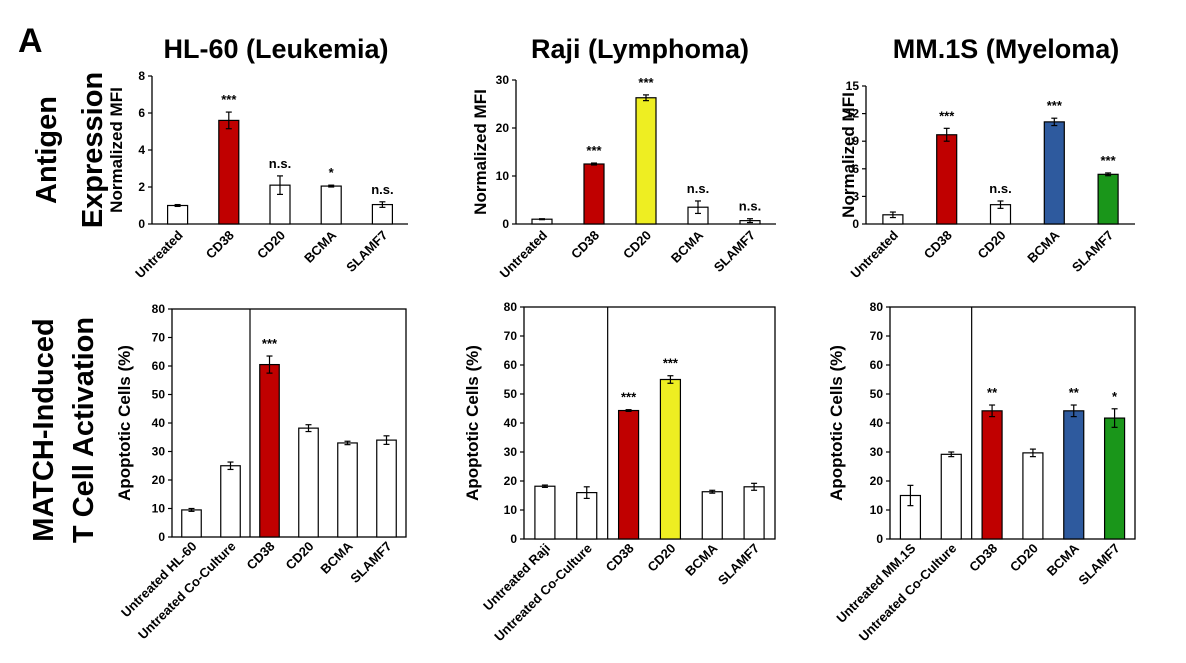 The image size is (1186, 663). Describe the element at coordinates (70, 150) in the screenshot. I see `row-label-top: Antigen Expression` at that location.